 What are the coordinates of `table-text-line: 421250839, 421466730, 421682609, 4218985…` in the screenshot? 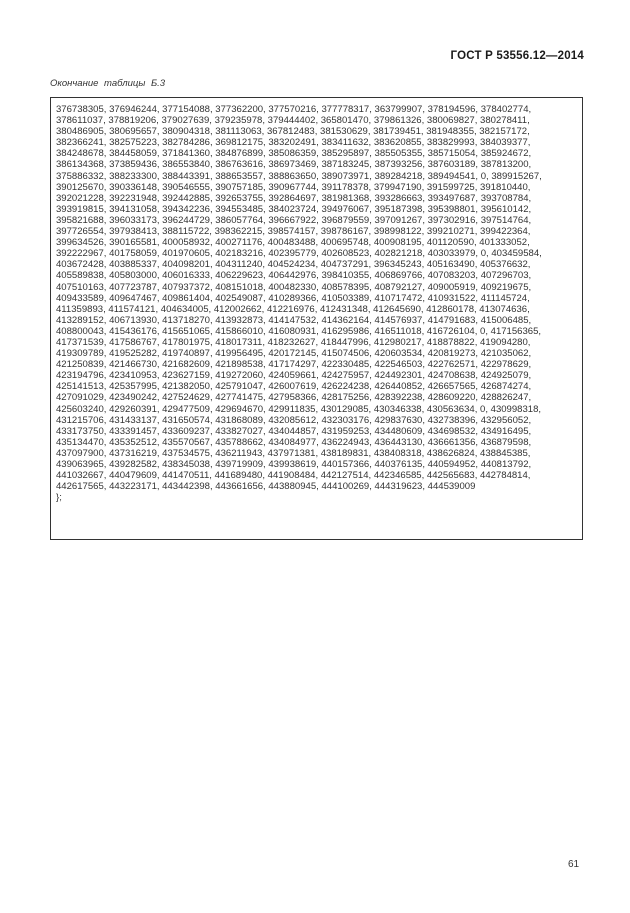 It's located at (294, 365).